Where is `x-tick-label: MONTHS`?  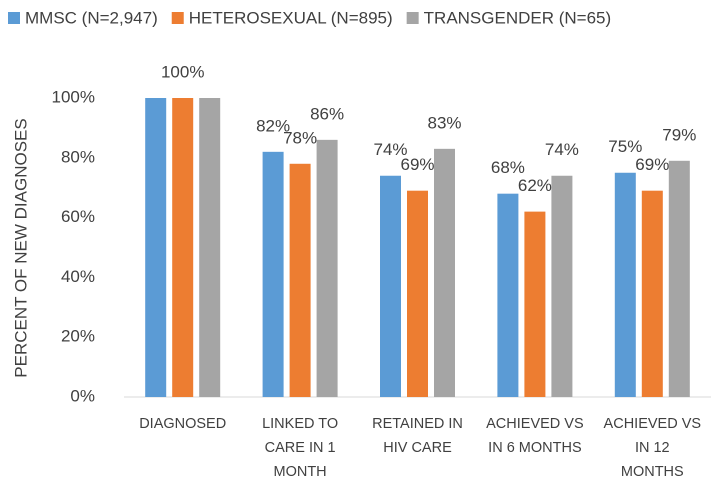
x-tick-label: MONTHS is located at coordinates (652, 472).